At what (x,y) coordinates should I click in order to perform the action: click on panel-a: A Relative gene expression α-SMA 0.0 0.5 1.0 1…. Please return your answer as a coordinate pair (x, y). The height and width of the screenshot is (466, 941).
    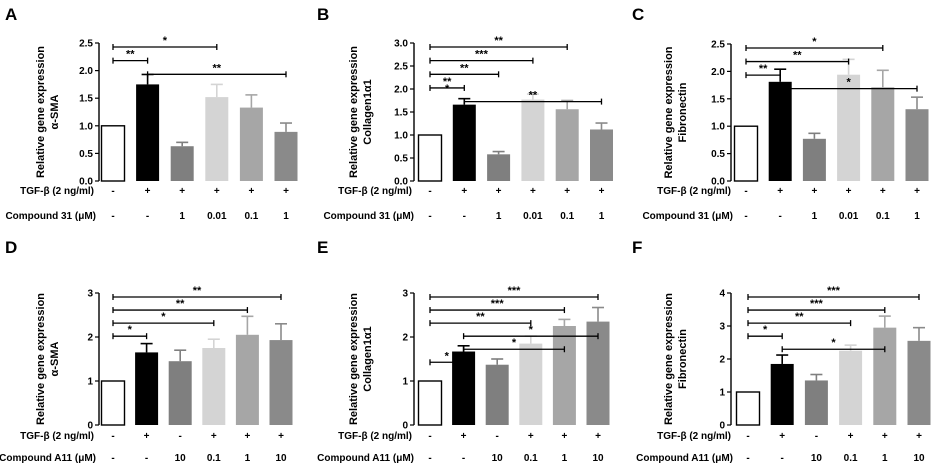
    Looking at the image, I should click on (151, 113).